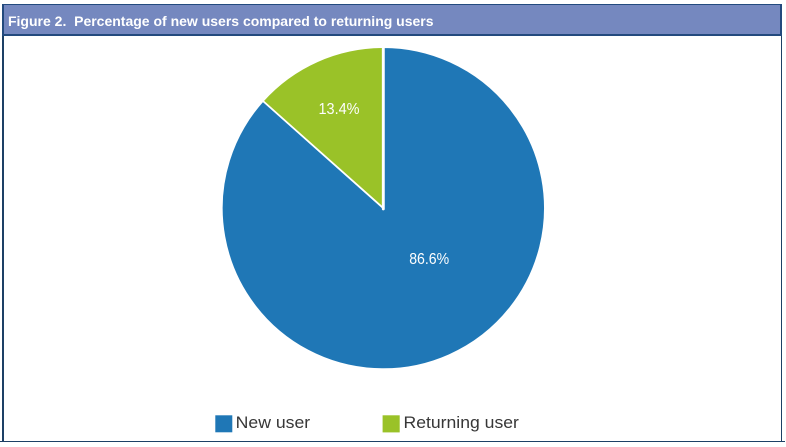 Image resolution: width=786 pixels, height=447 pixels. I want to click on svg-text: 86.6%, so click(429, 259).